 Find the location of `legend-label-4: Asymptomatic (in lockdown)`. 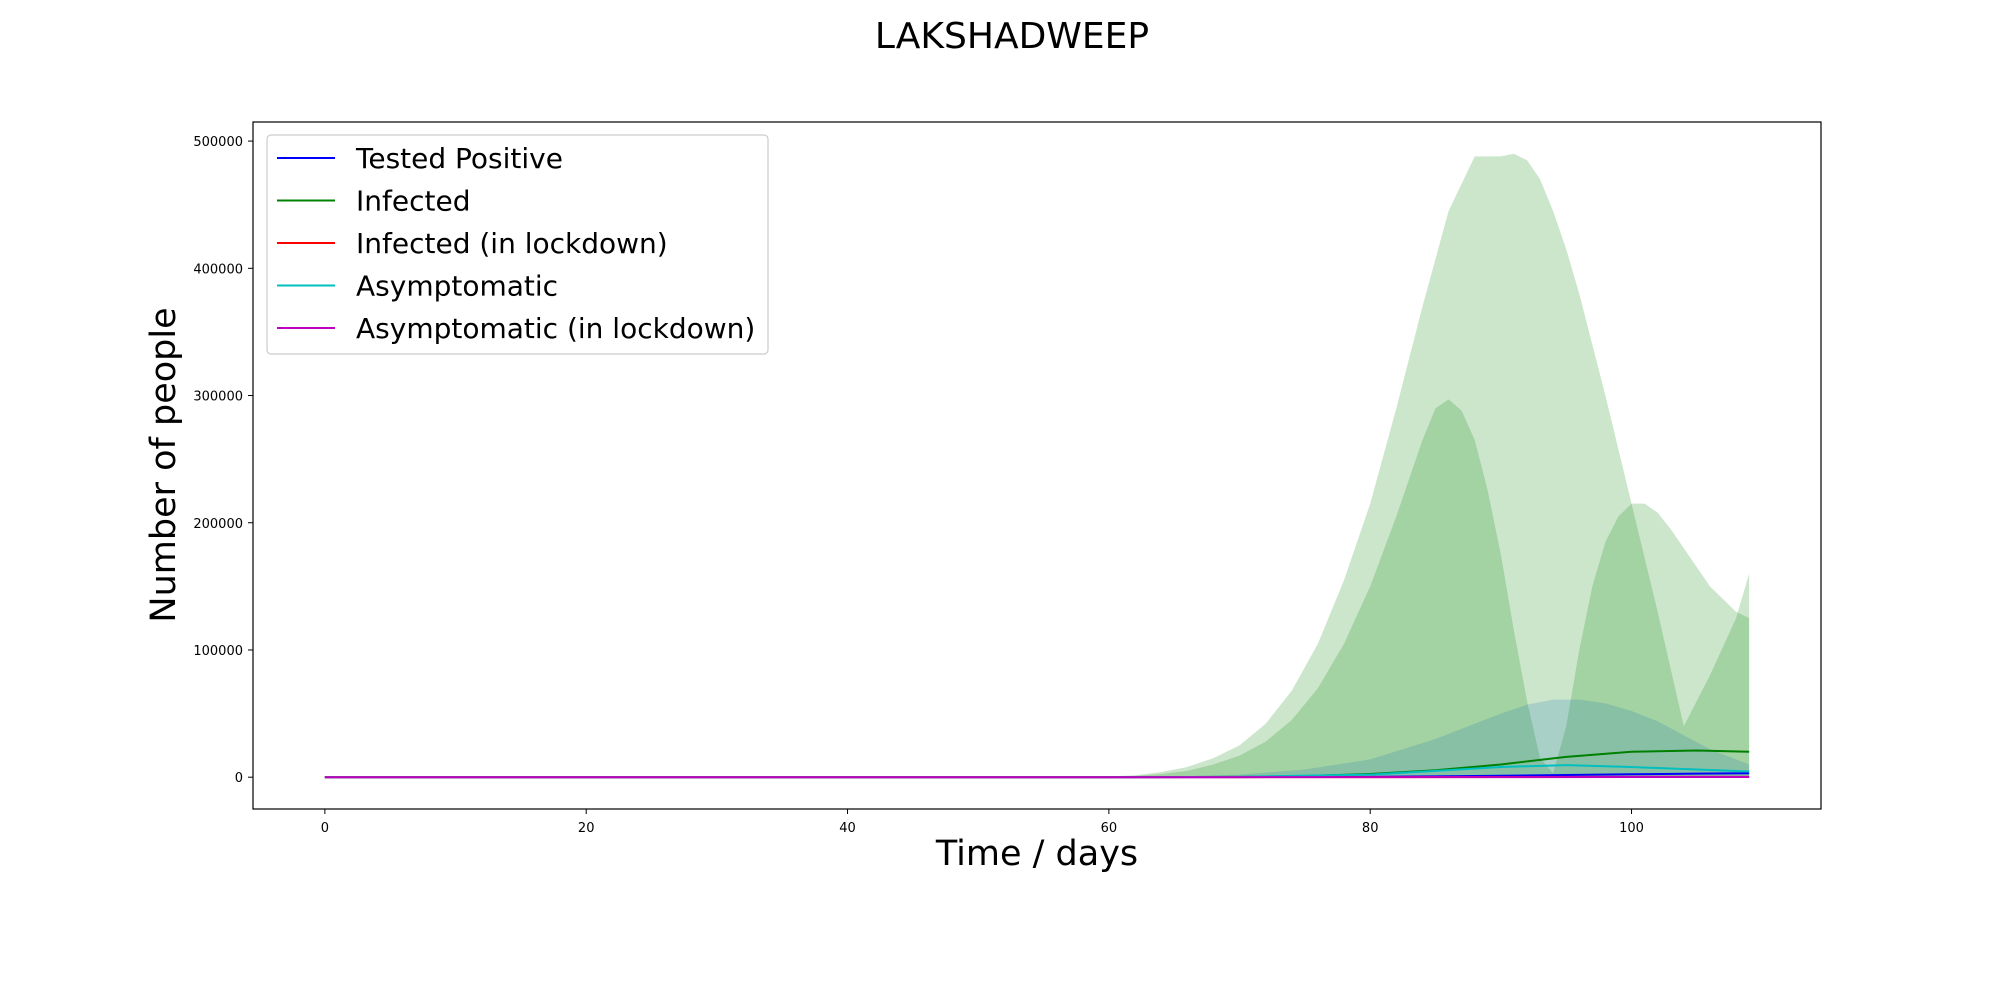

legend-label-4: Asymptomatic (in lockdown) is located at coordinates (555, 328).